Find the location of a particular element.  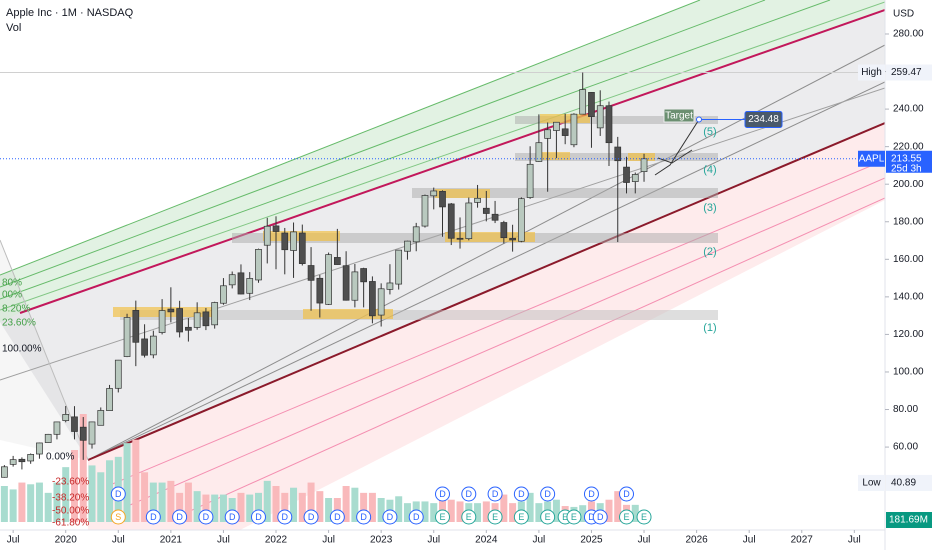

projection-arrow is located at coordinates (675, 156).